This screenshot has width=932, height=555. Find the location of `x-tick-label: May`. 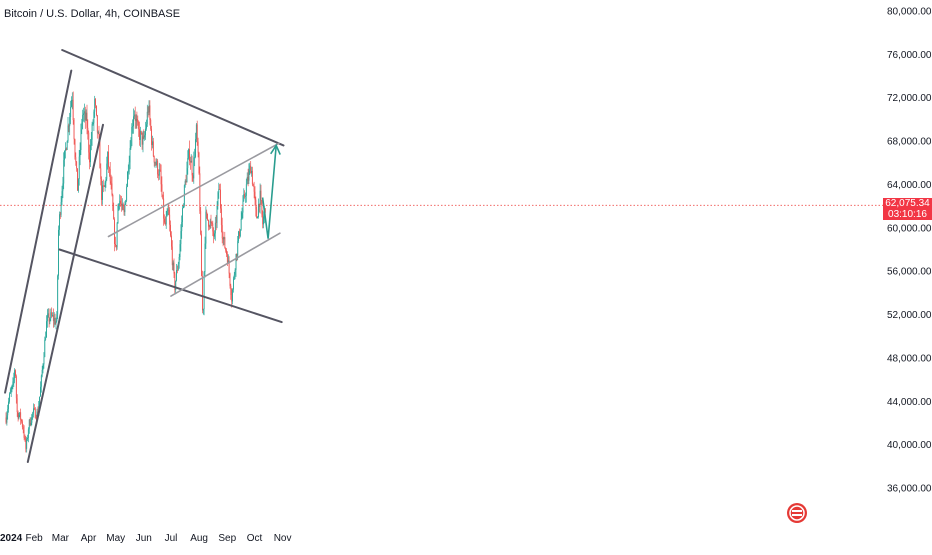

x-tick-label: May is located at coordinates (115, 538).